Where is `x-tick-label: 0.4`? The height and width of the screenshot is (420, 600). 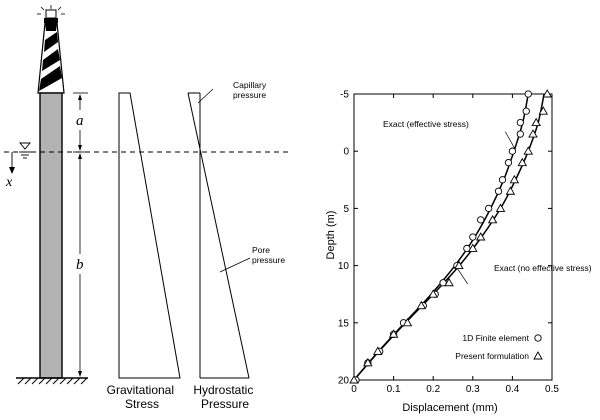 x-tick-label: 0.4 is located at coordinates (512, 389).